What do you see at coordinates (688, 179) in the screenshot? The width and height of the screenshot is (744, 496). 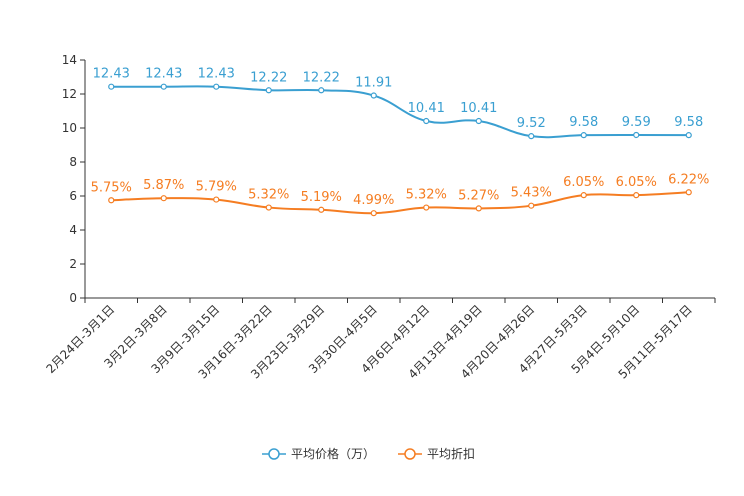 I see `data-label: 6.22%` at bounding box center [688, 179].